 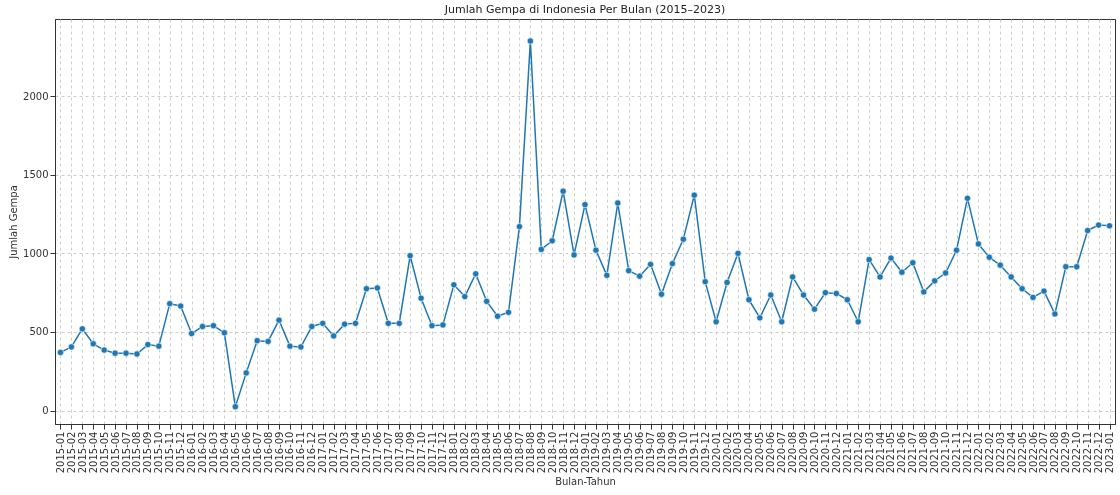 I want to click on x-tick-label: 2018-10, so click(x=552, y=452).